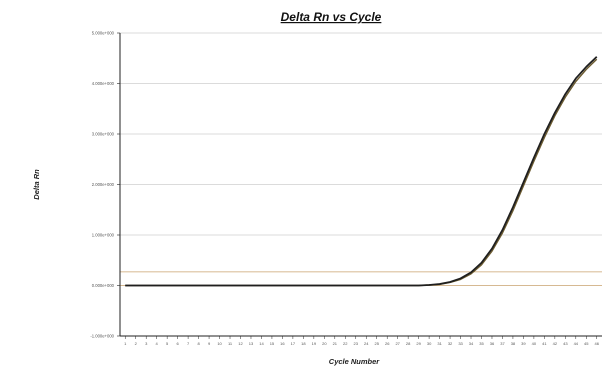 The height and width of the screenshot is (370, 603). What do you see at coordinates (103, 134) in the screenshot?
I see `y-tick-label: 3.000e+000` at bounding box center [103, 134].